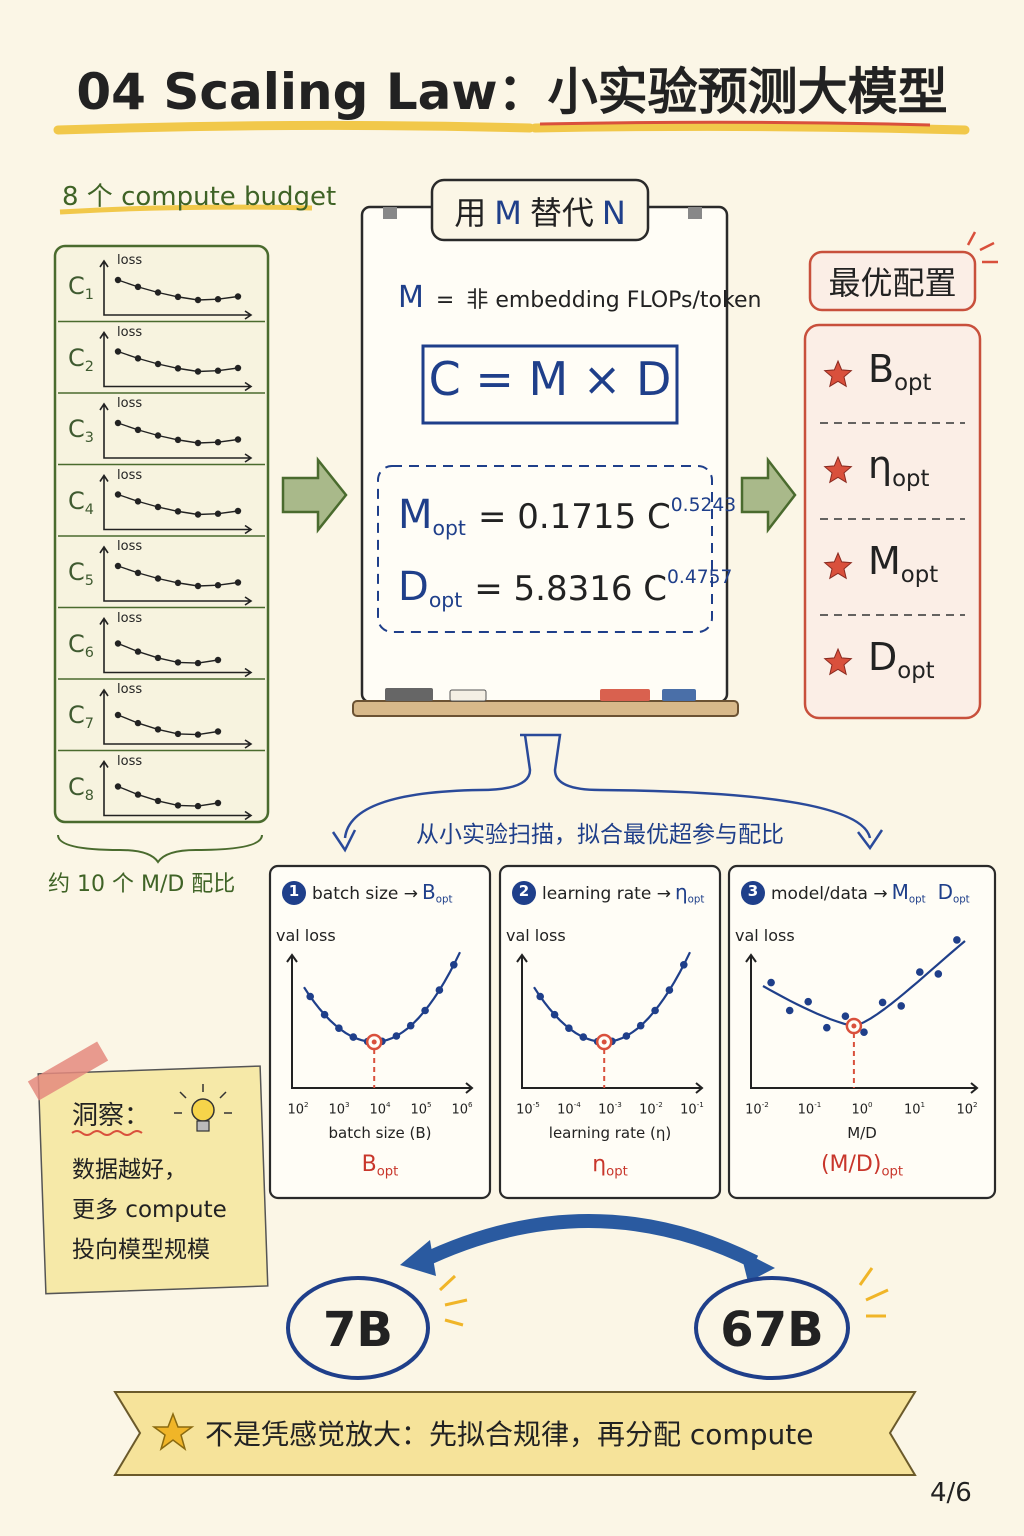  I want to click on banner, so click(515, 1433).